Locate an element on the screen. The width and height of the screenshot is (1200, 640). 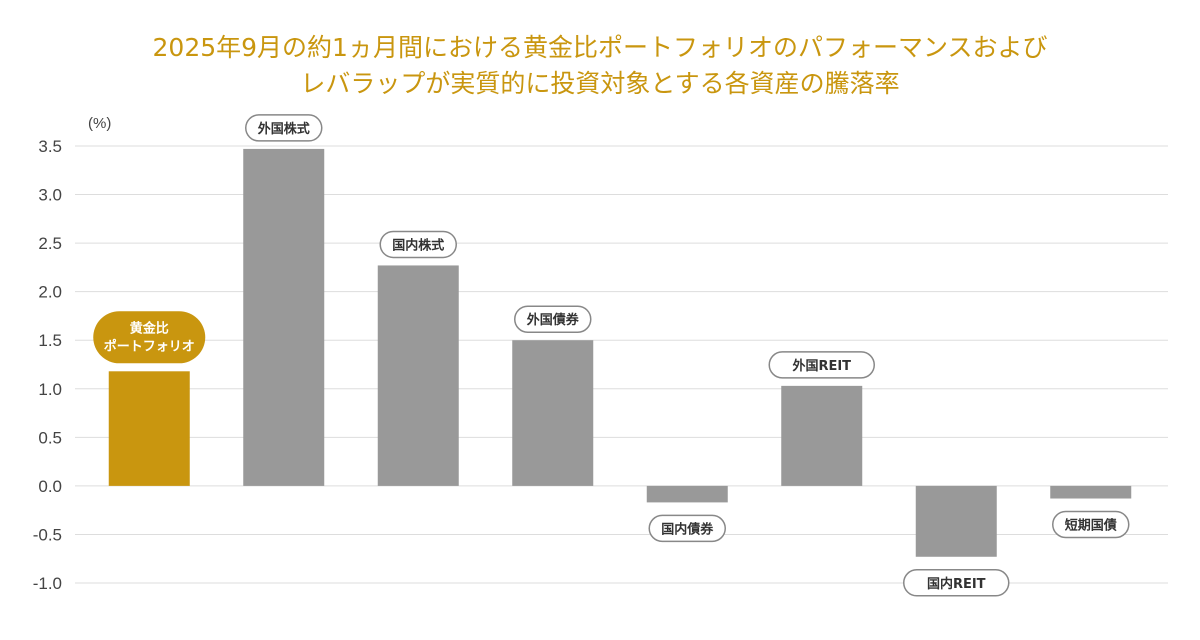
y-tick-label: -1.0 is located at coordinates (47, 583).